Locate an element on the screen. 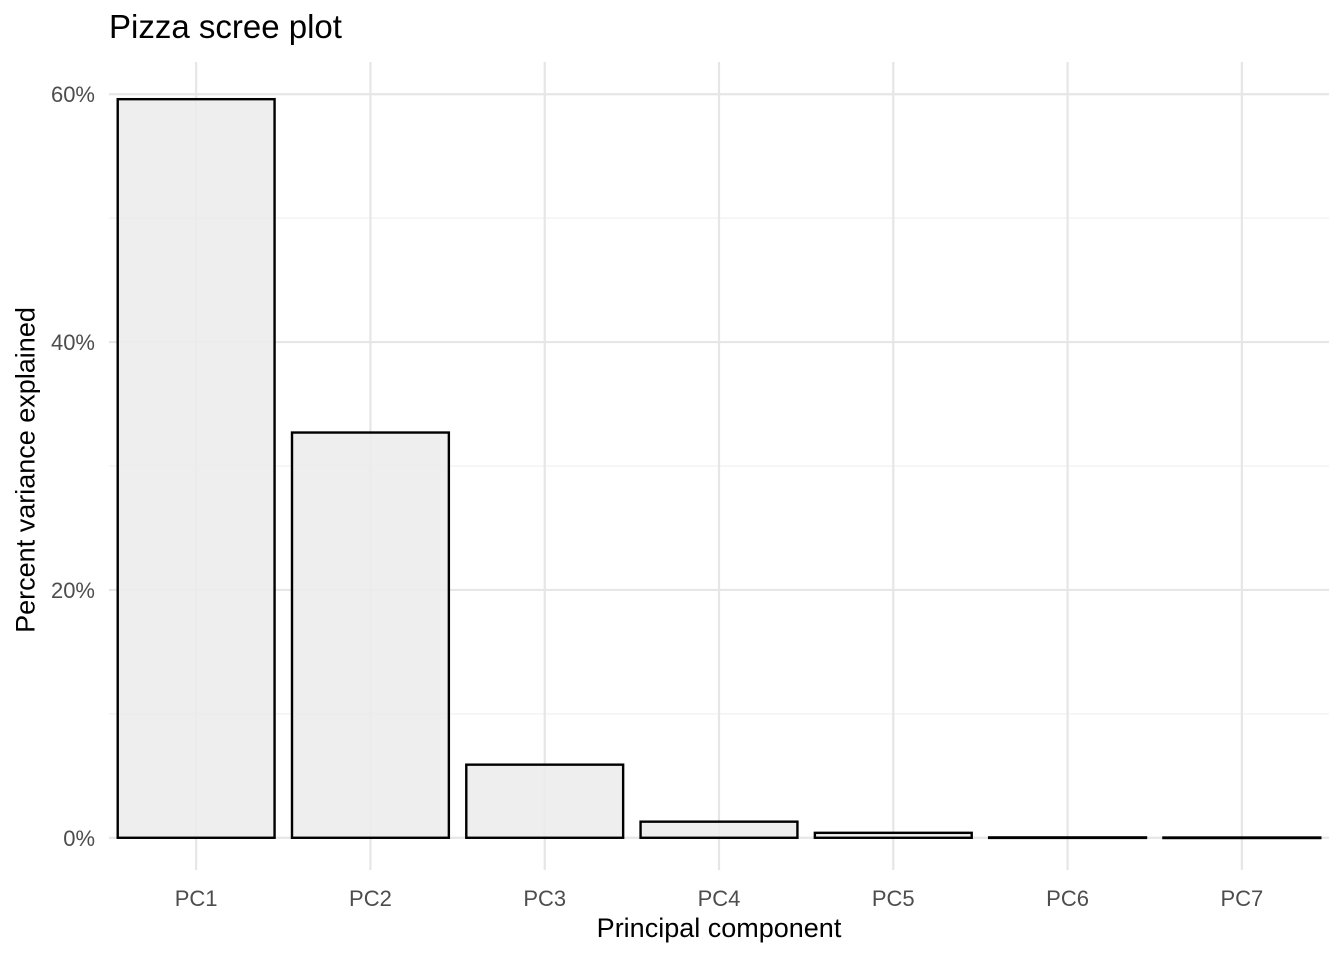  y-tick-label: 40% is located at coordinates (73, 342).